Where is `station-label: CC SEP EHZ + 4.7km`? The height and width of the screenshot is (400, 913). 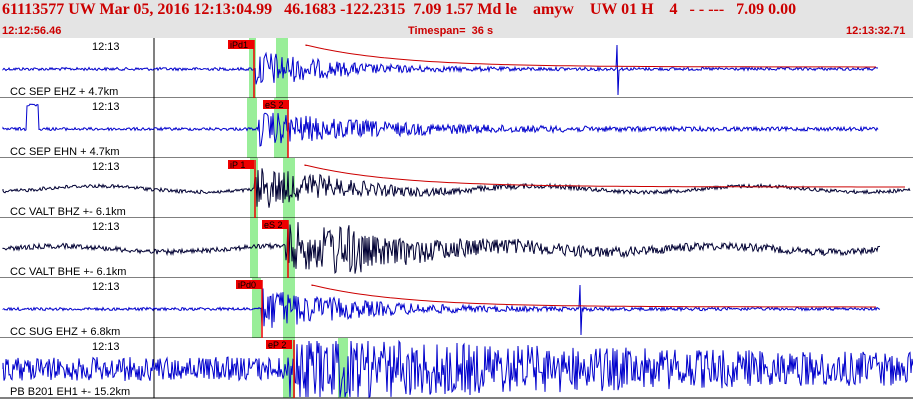
station-label: CC SEP EHZ + 4.7km is located at coordinates (64, 92).